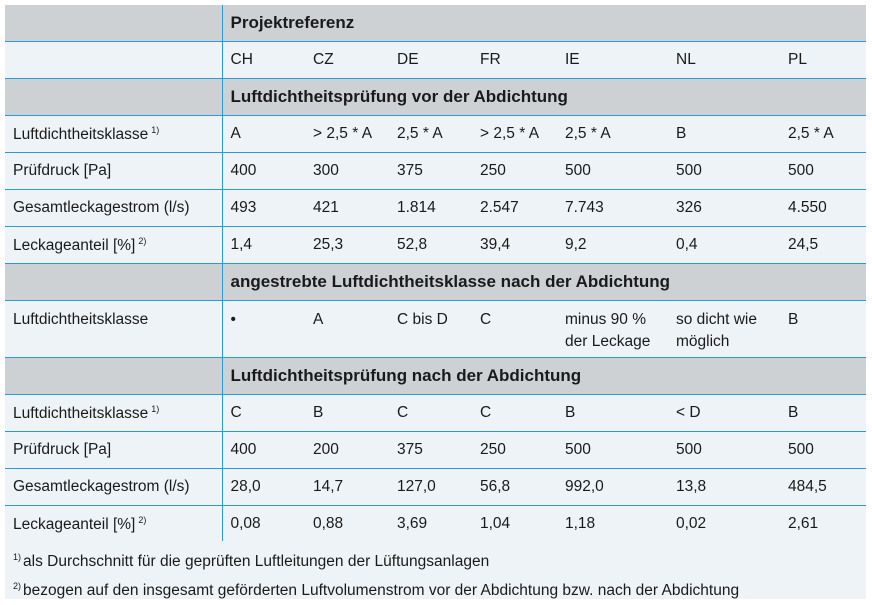  Describe the element at coordinates (318, 412) in the screenshot. I see `value: B` at that location.